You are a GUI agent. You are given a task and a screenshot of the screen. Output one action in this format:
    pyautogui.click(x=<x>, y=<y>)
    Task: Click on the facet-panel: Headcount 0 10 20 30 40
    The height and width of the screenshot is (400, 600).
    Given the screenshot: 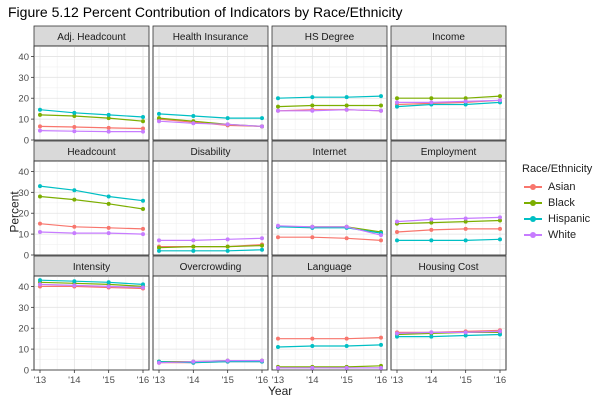 What is the action you would take?
    pyautogui.click(x=84, y=201)
    